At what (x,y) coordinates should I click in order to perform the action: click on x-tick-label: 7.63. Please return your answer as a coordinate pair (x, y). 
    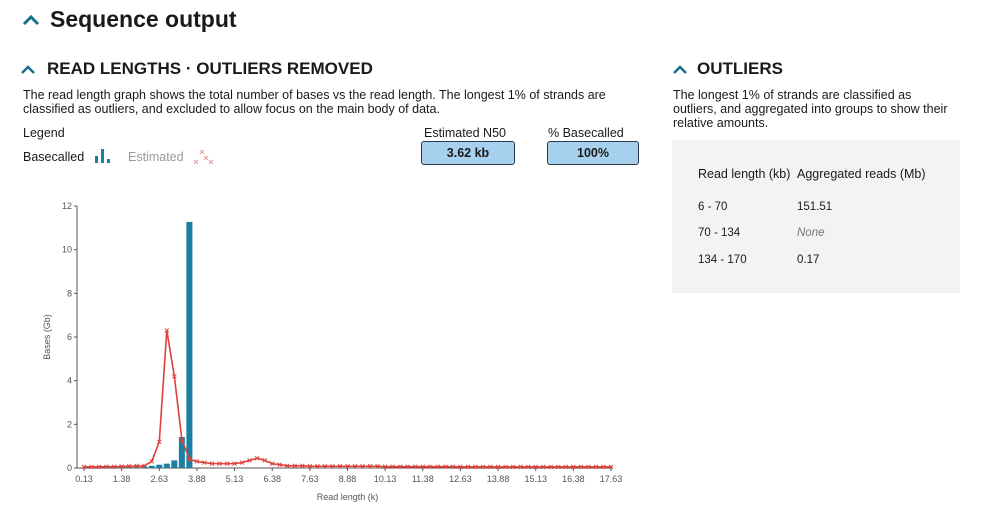
    Looking at the image, I should click on (310, 479).